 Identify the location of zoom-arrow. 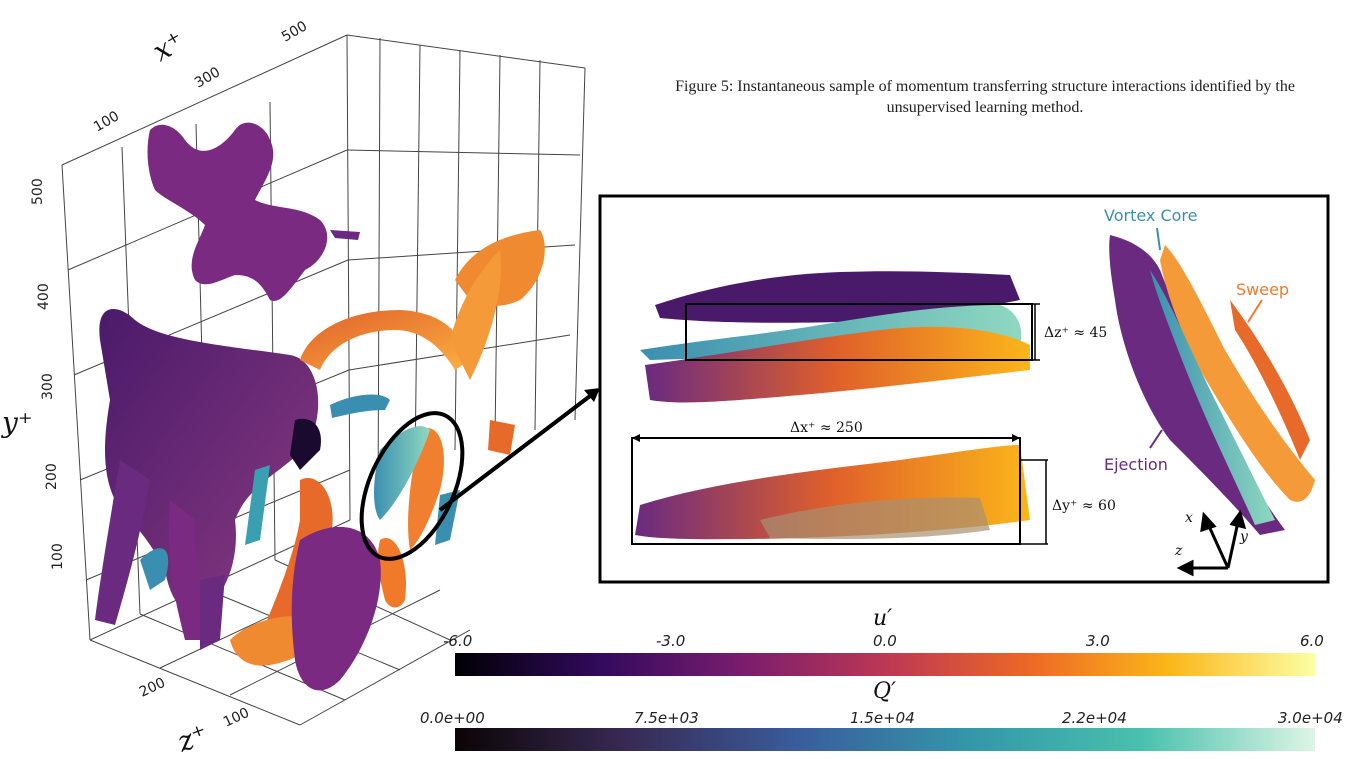
(515, 453).